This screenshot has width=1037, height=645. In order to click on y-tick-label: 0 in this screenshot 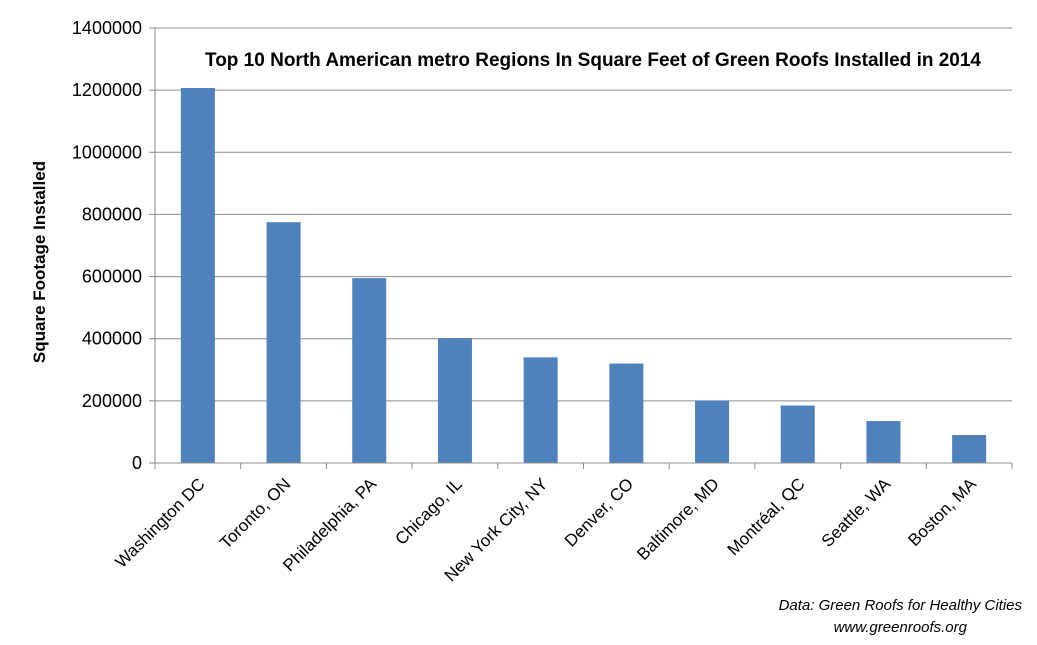, I will do `click(137, 463)`.